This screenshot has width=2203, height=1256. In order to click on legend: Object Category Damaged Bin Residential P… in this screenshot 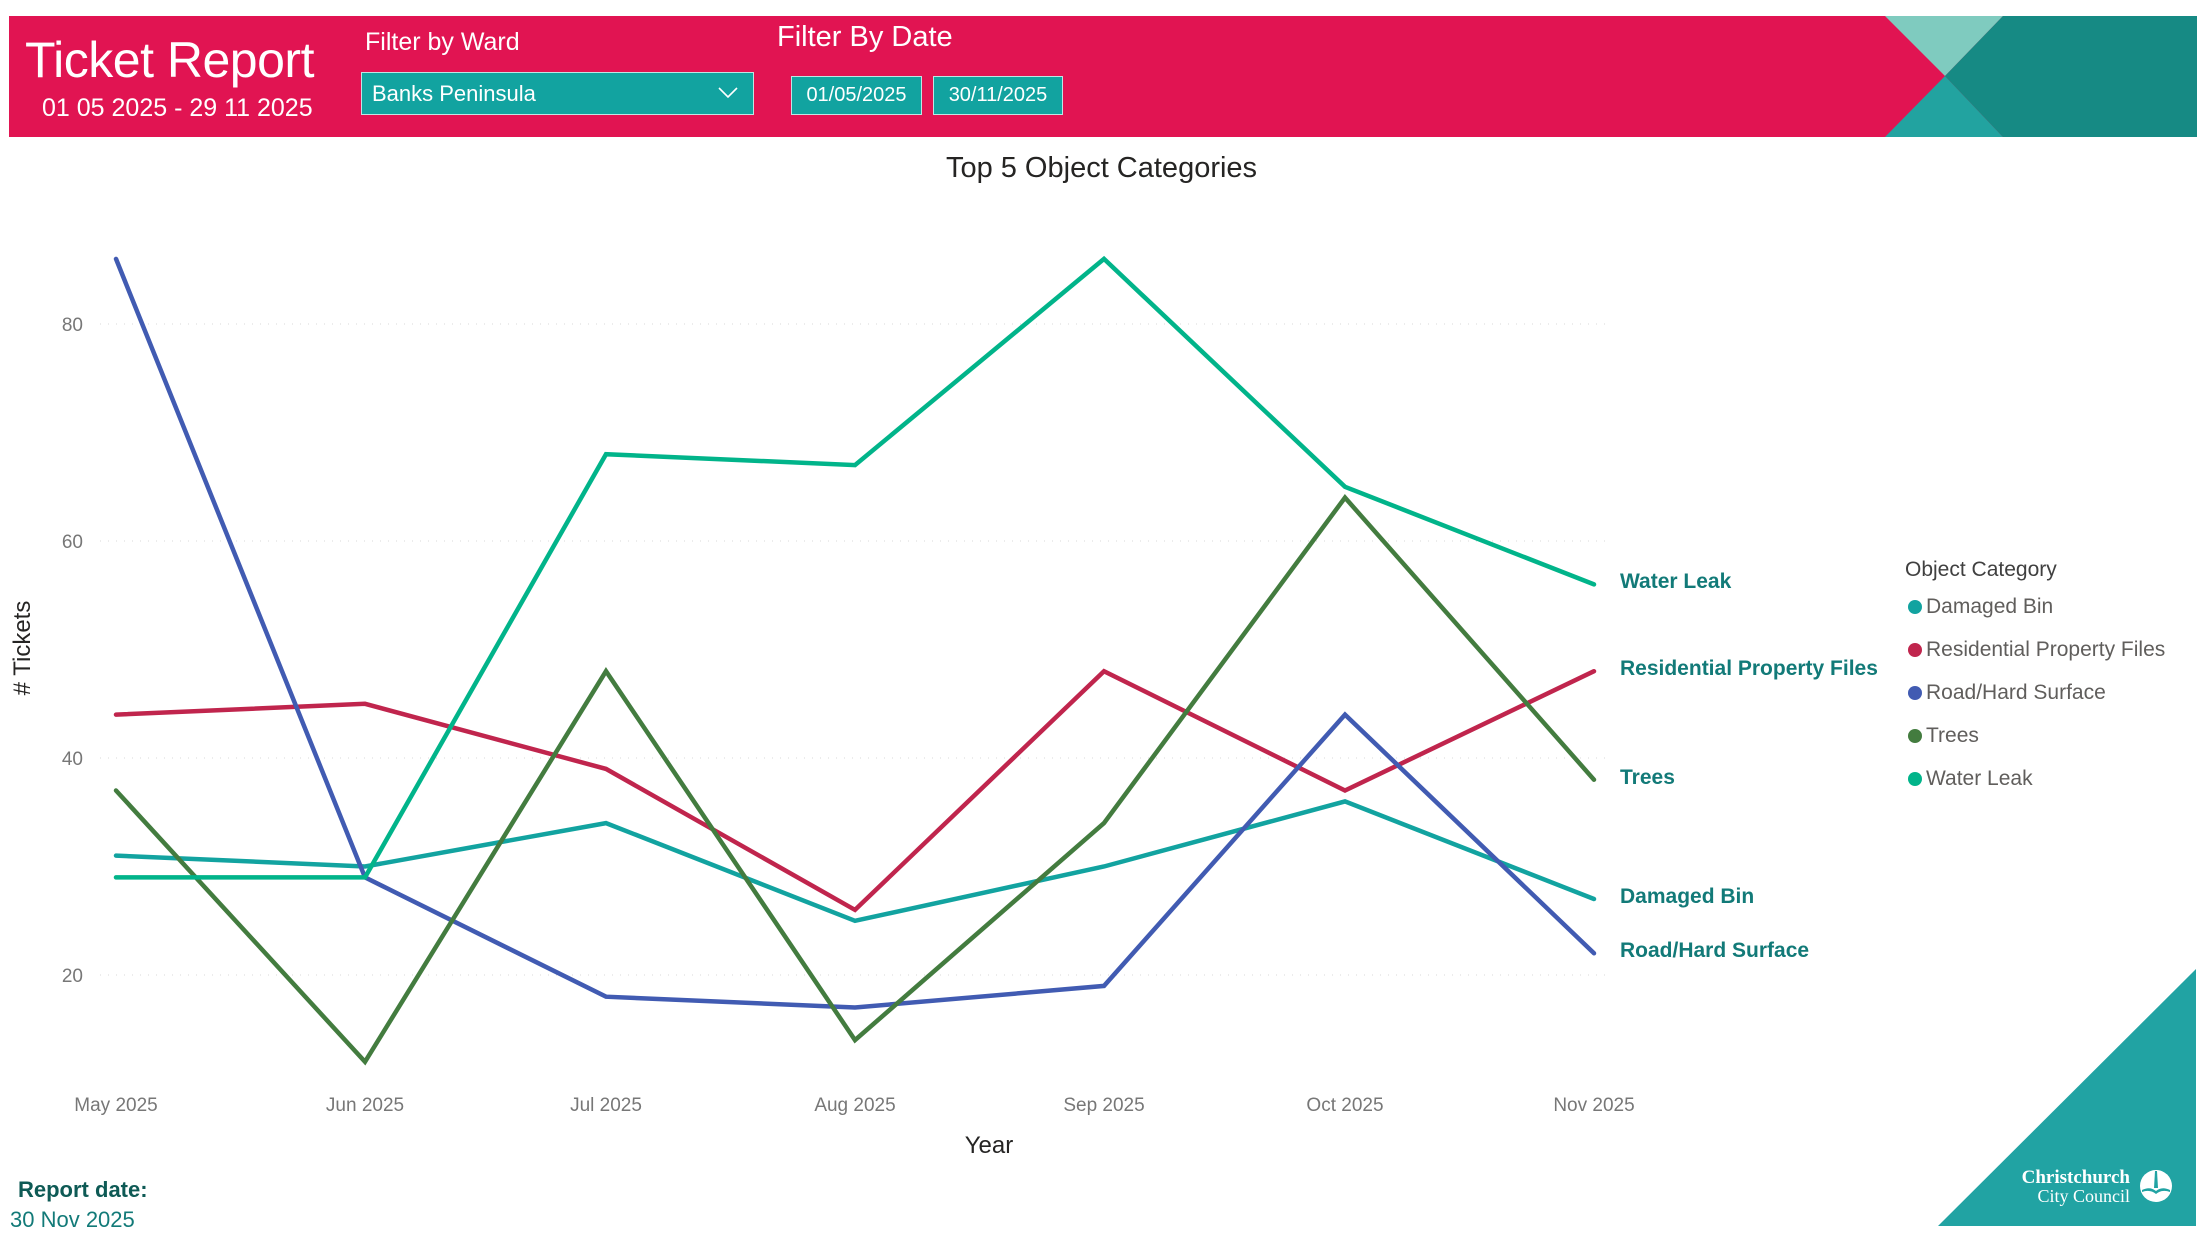, I will do `click(2035, 677)`.